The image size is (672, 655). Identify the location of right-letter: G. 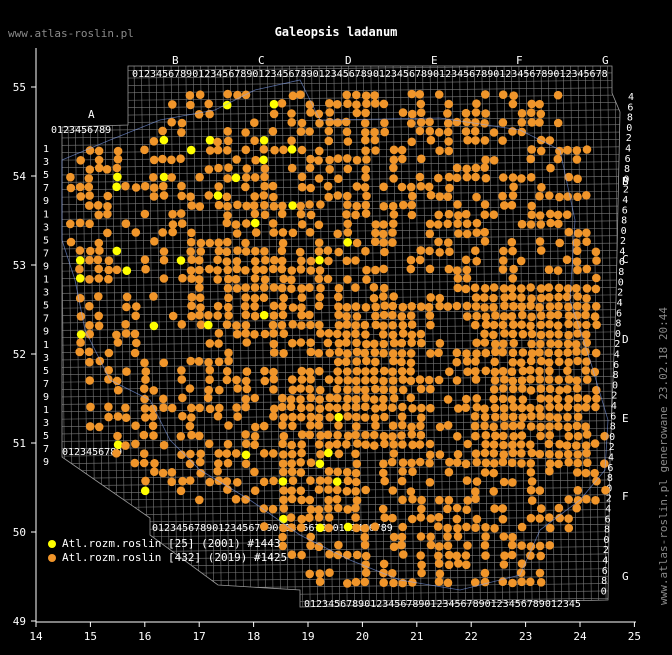
(625, 576).